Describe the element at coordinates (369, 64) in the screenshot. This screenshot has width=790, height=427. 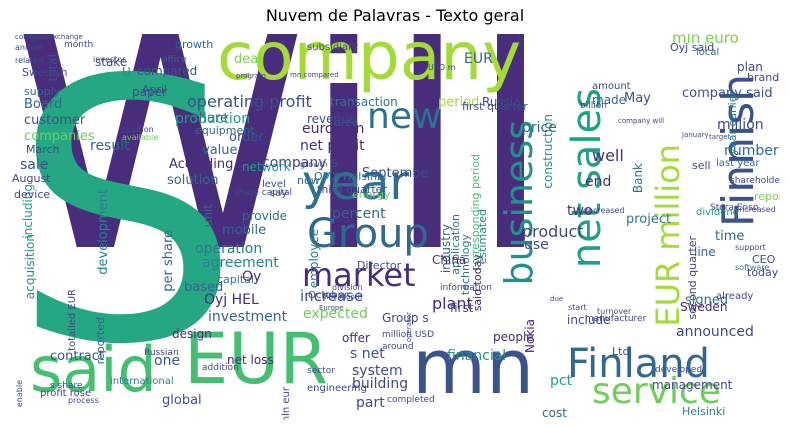
I see `cloud-word-company: company` at that location.